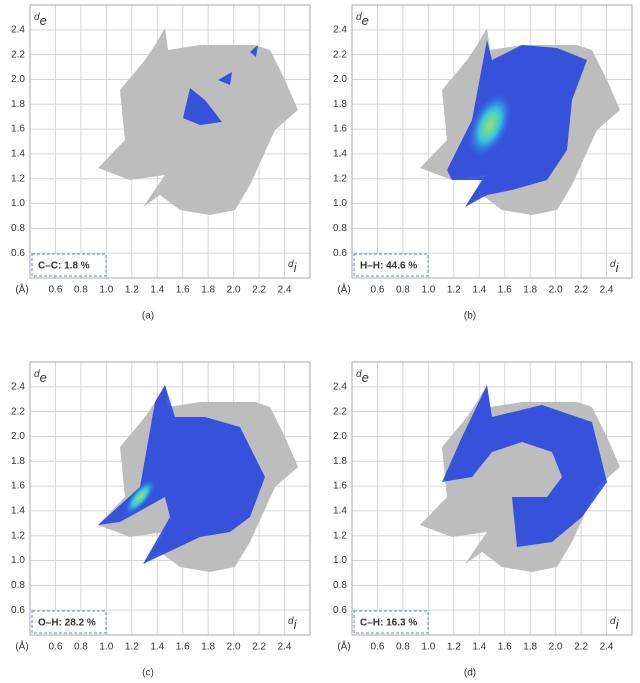 The height and width of the screenshot is (683, 640). I want to click on annotation: O–H: 28.2 %, so click(67, 623).